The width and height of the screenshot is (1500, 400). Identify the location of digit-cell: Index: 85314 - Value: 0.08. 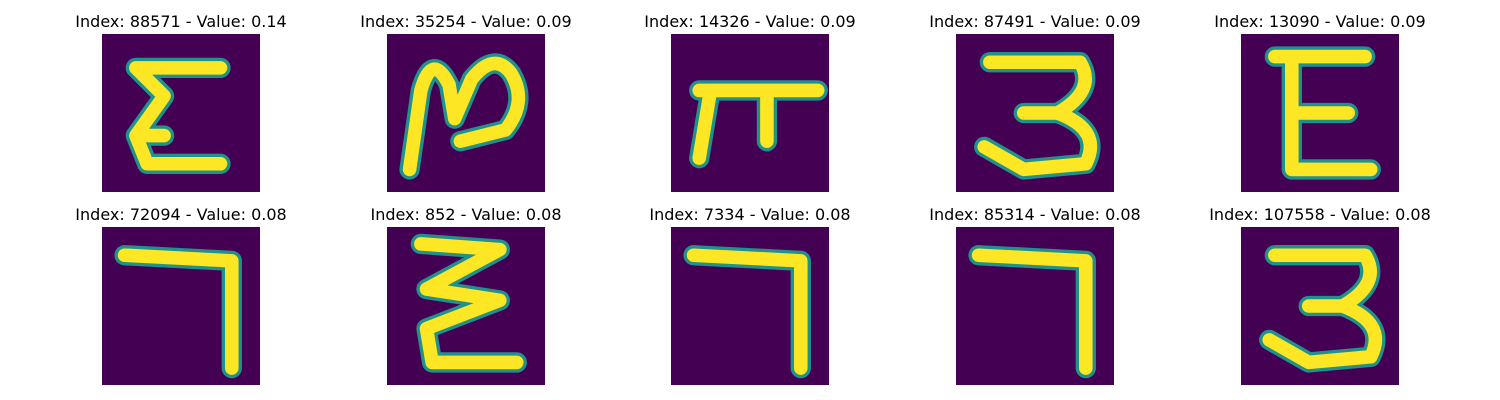
(1035, 295).